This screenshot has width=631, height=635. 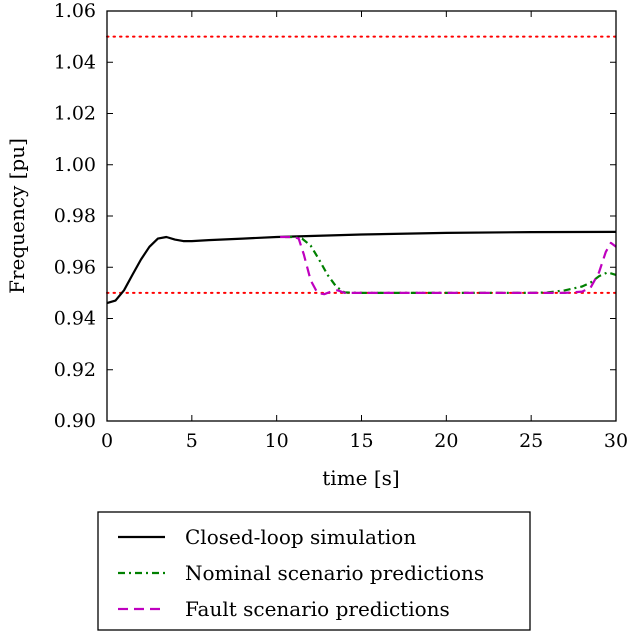 What do you see at coordinates (317, 609) in the screenshot?
I see `legend-label-2: Fault scenario predictions` at bounding box center [317, 609].